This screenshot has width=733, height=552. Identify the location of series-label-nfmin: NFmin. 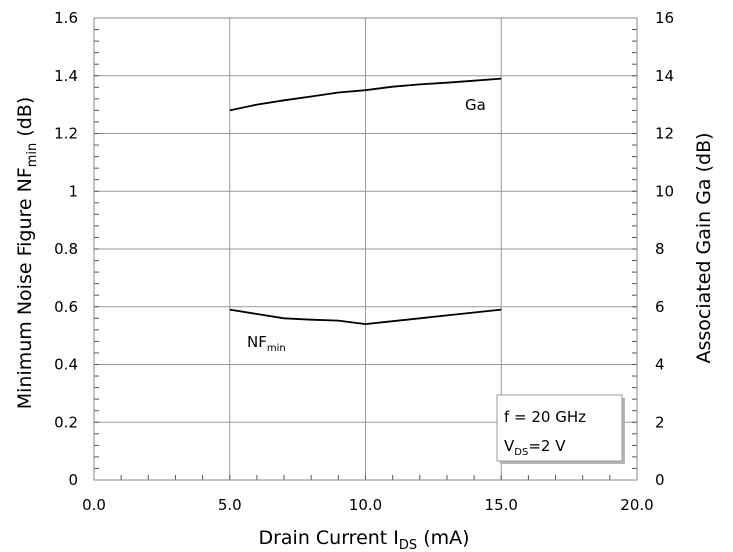
(266, 343).